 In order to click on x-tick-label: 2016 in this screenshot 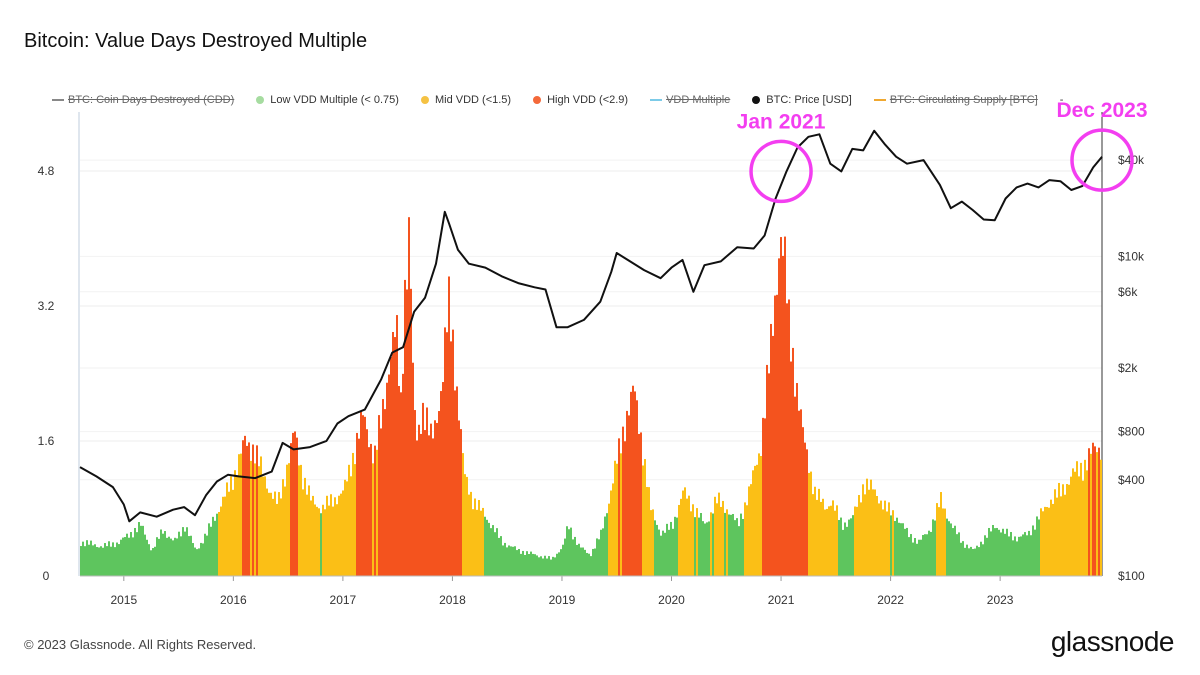, I will do `click(233, 600)`.